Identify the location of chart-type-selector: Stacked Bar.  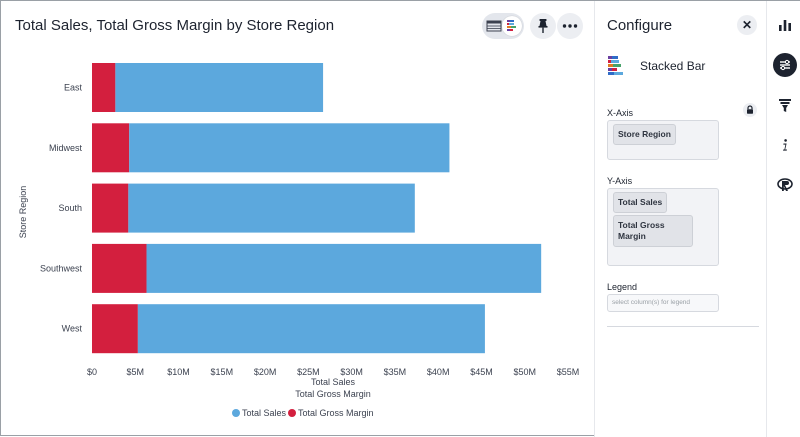
(682, 67).